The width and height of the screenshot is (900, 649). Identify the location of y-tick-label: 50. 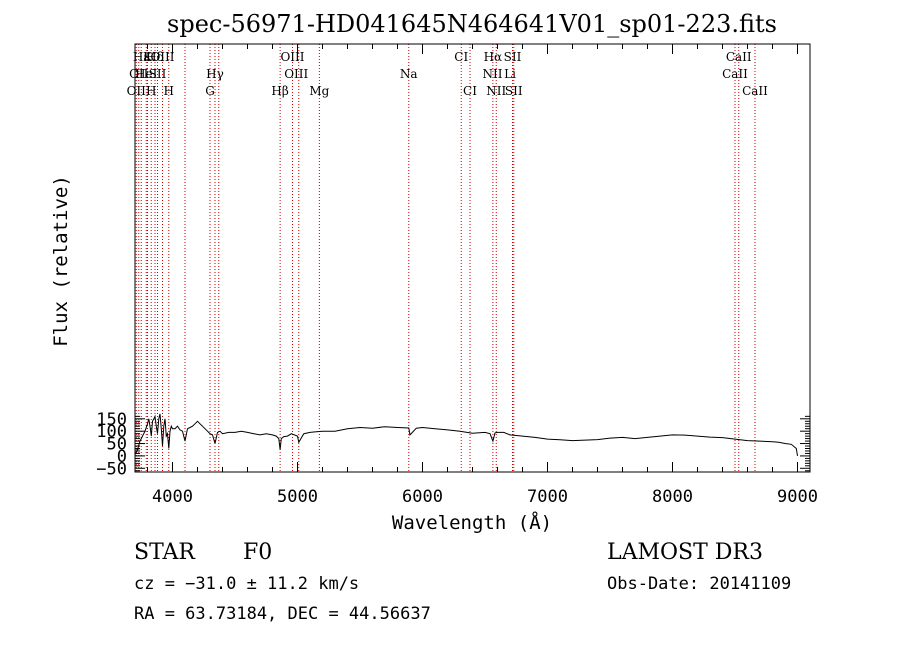
(117, 445).